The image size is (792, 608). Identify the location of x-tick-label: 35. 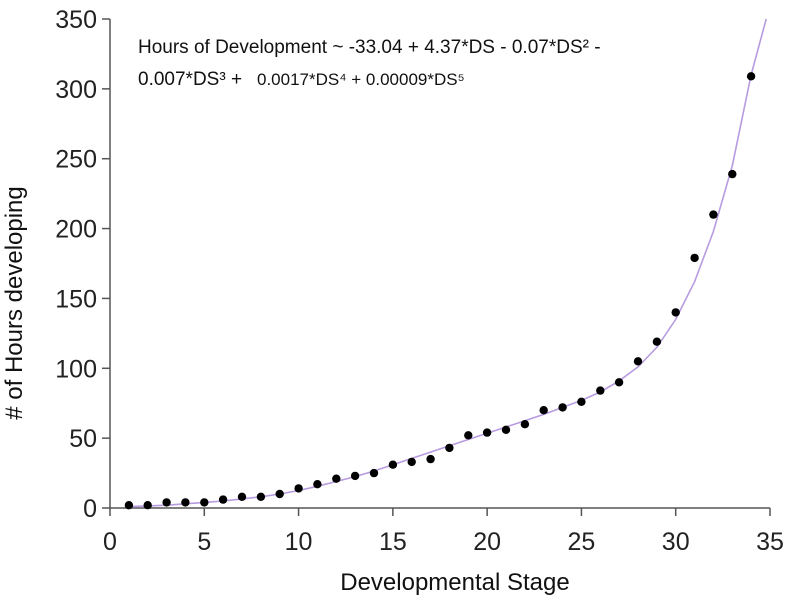
(770, 542).